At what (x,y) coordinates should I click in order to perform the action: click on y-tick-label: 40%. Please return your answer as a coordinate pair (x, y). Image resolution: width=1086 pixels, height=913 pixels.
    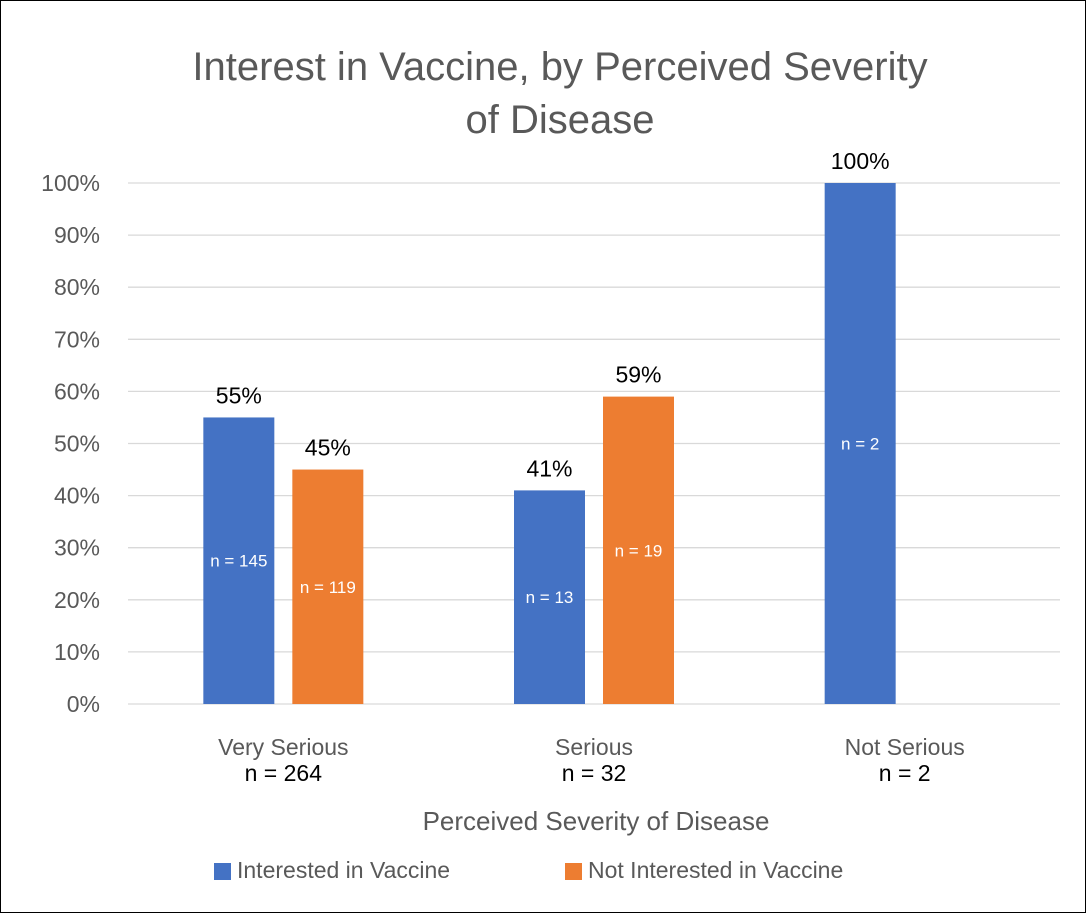
    Looking at the image, I should click on (77, 496).